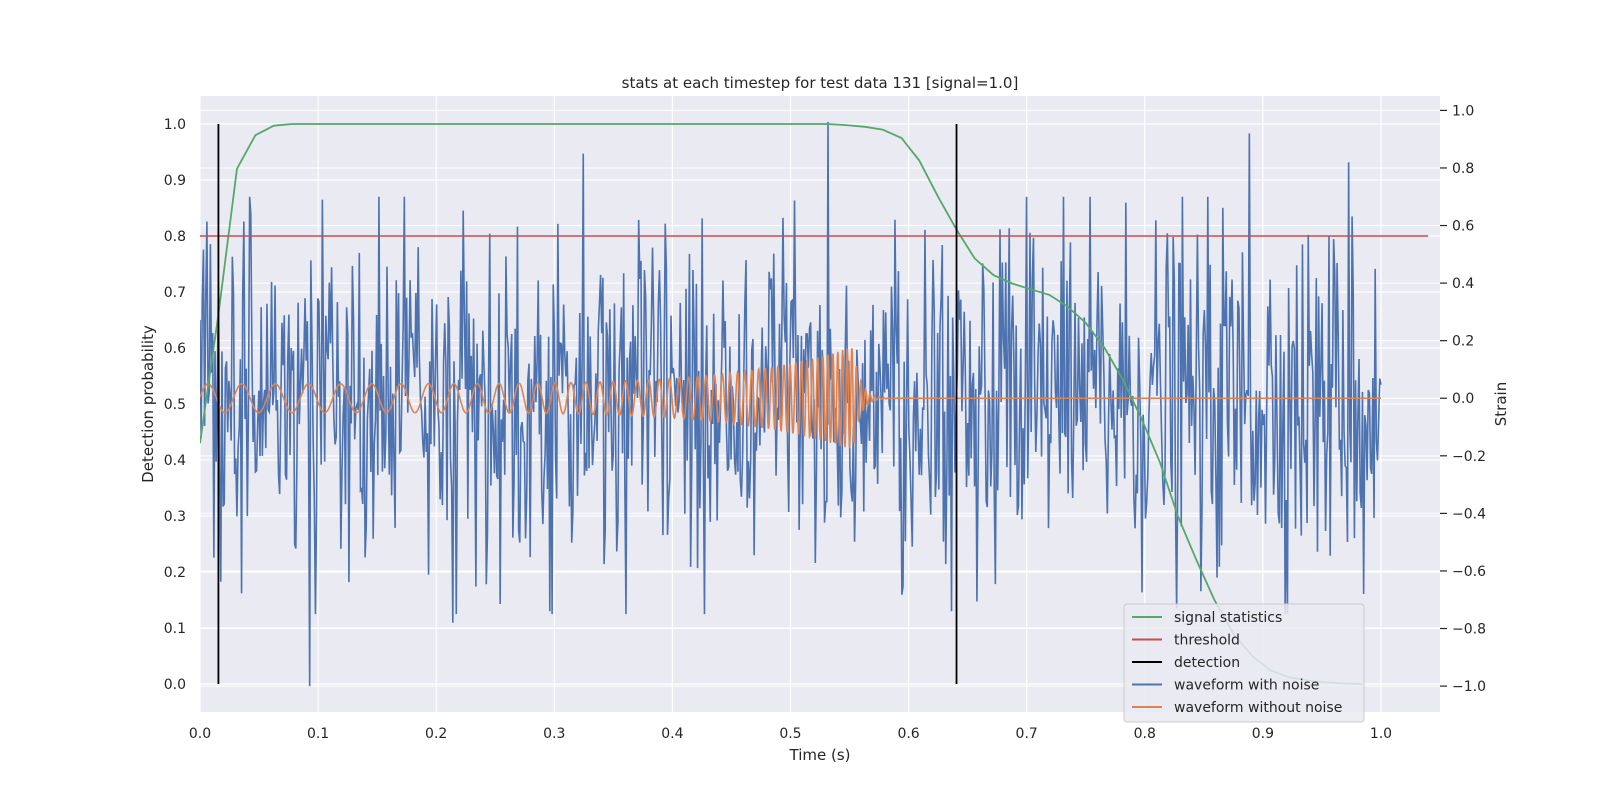 The height and width of the screenshot is (800, 1600). I want to click on y-tick-label: 0.6, so click(175, 349).